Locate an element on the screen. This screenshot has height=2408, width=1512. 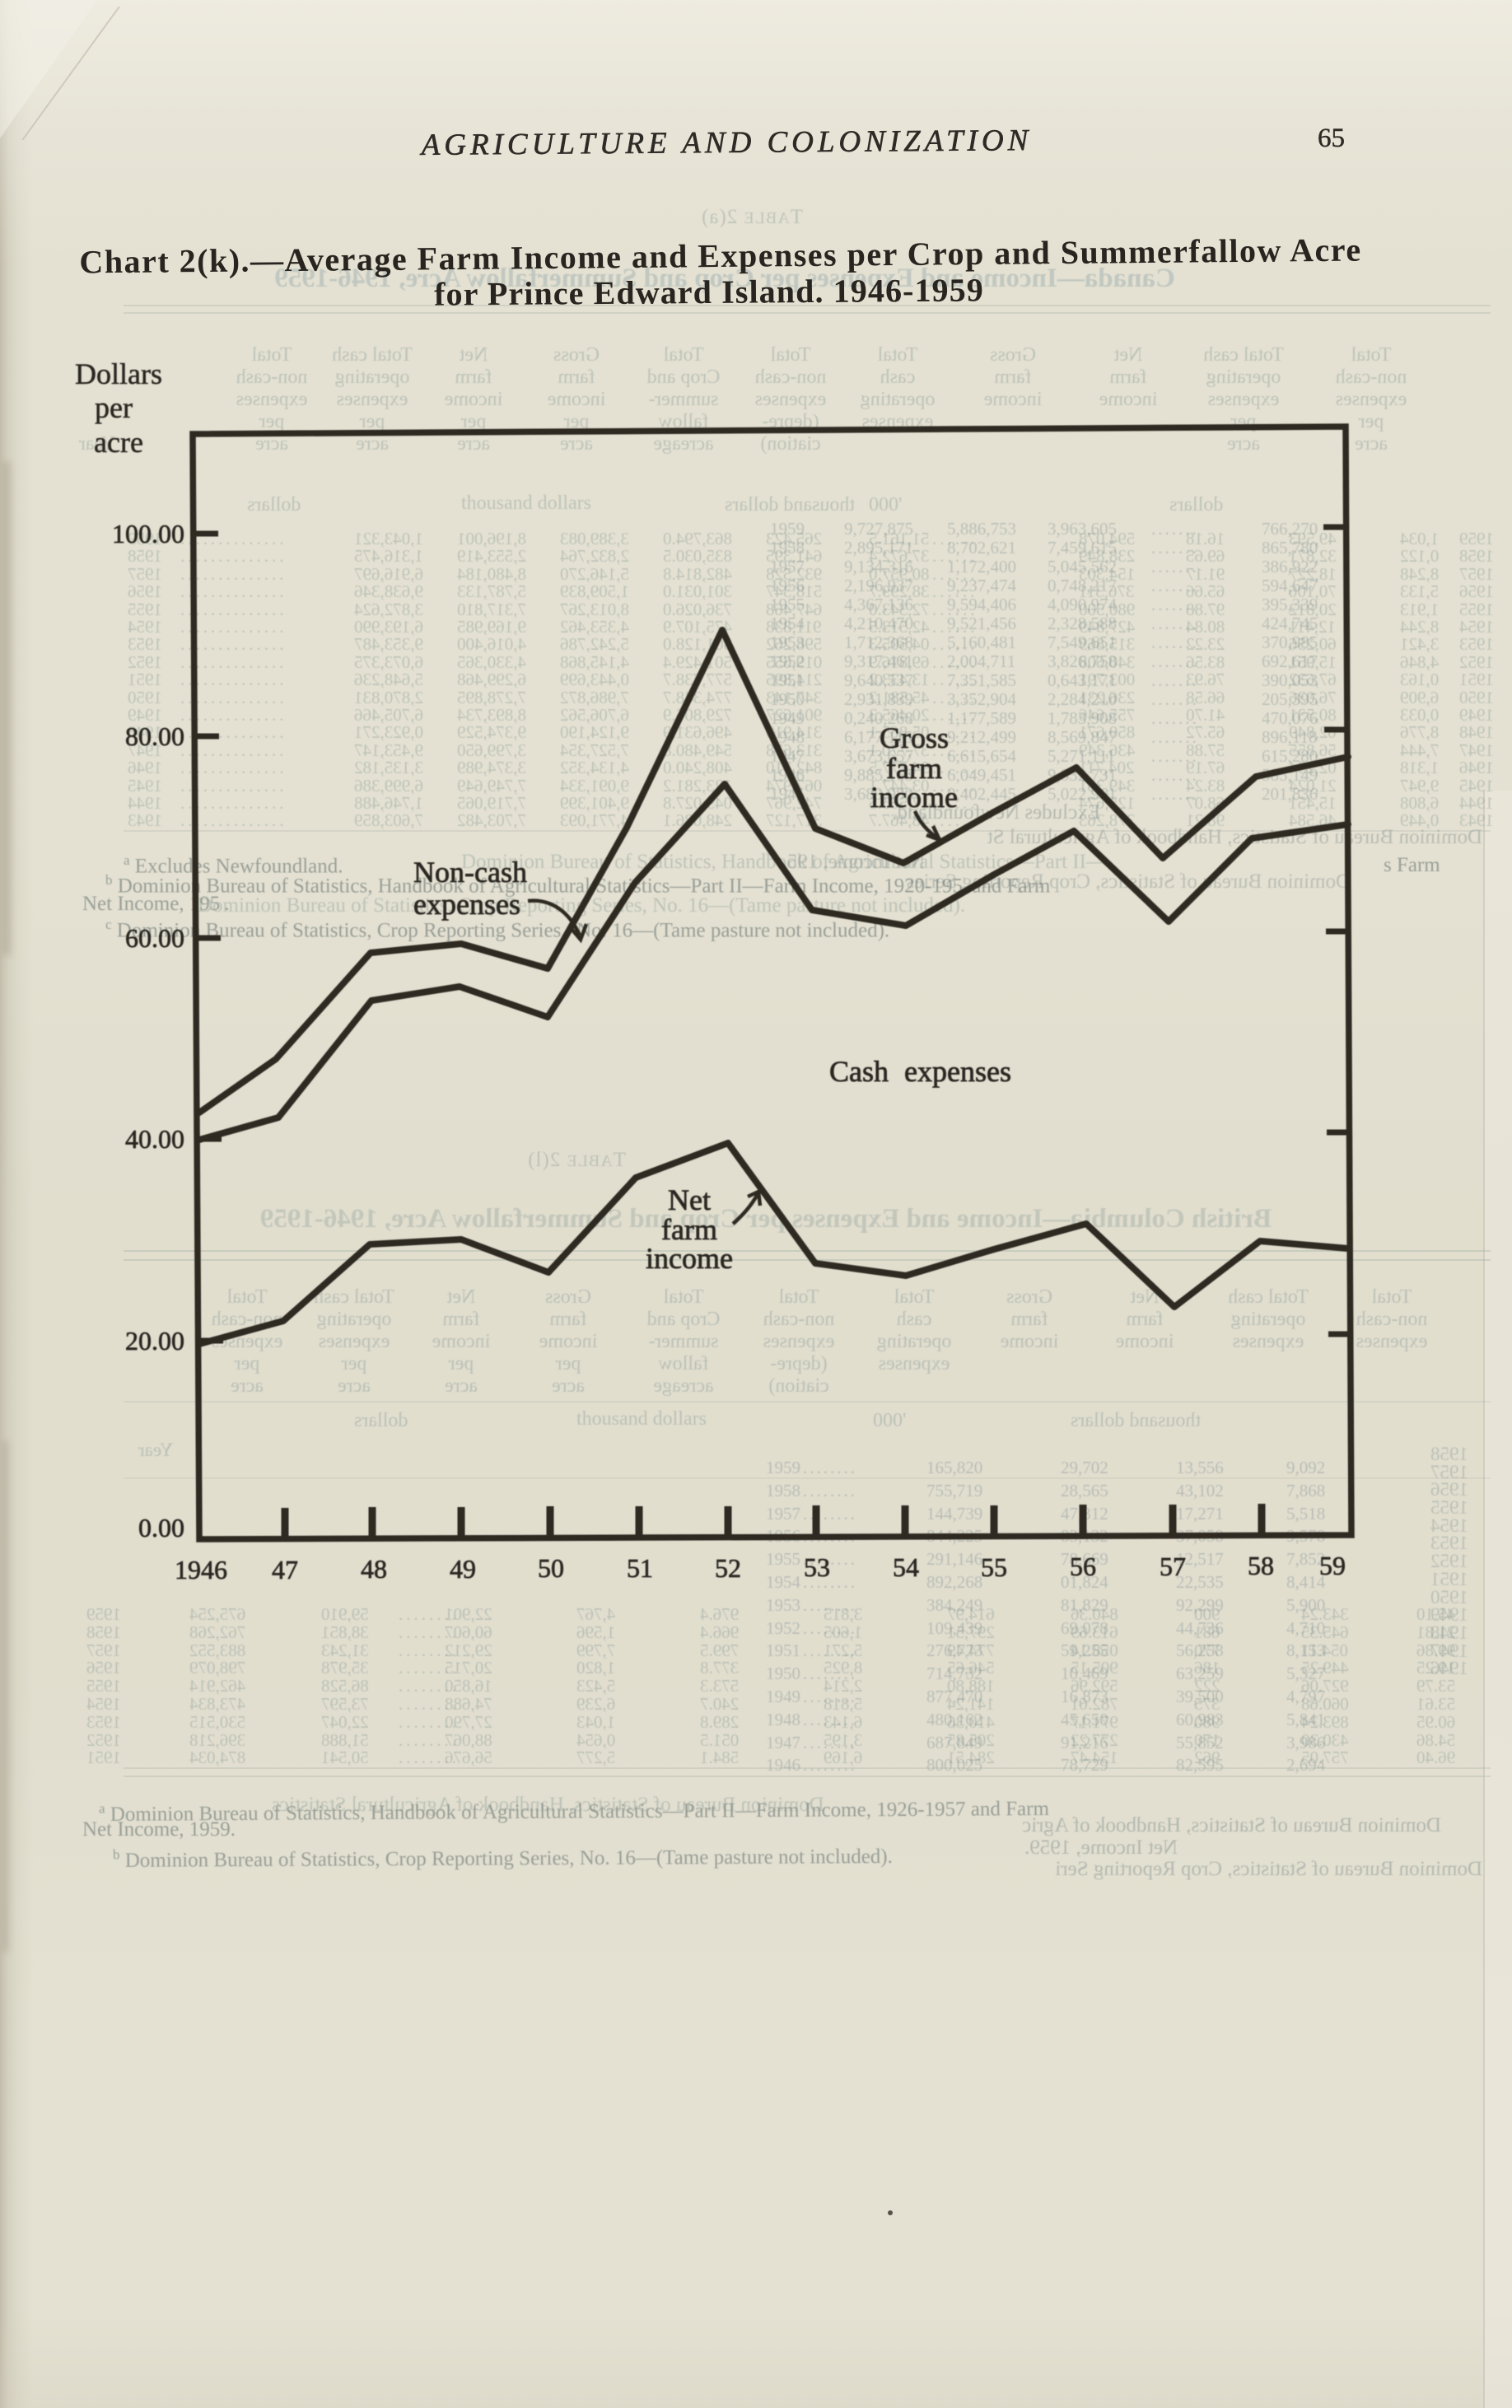
svg-text: 100.00 is located at coordinates (148, 533).